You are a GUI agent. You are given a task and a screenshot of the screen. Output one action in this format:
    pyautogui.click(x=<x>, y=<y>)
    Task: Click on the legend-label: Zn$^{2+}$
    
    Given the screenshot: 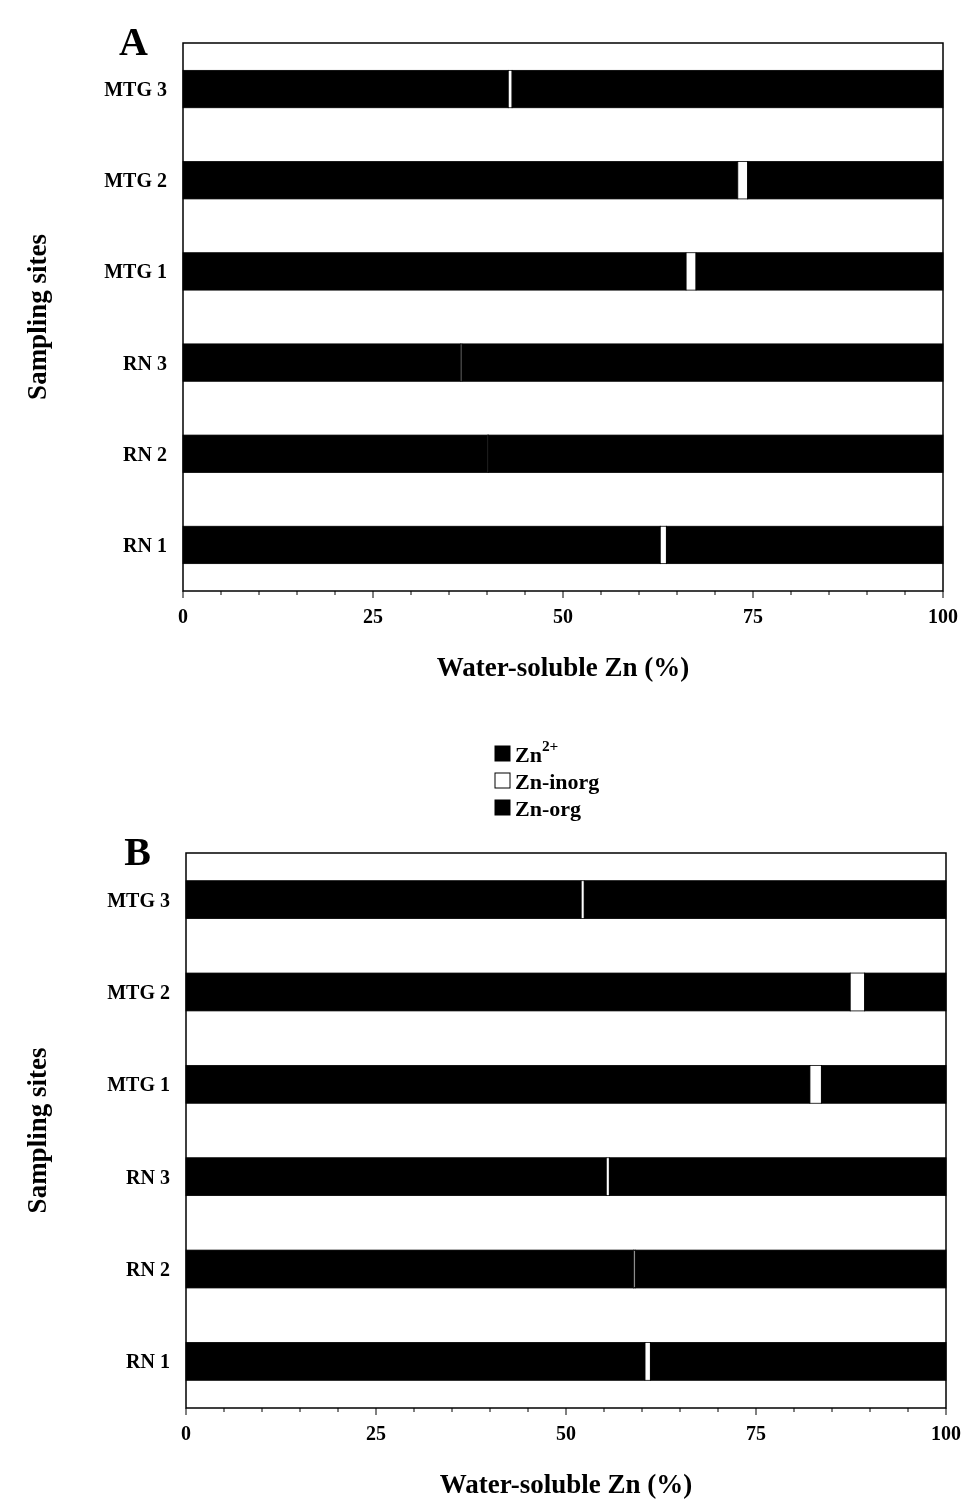 What is the action you would take?
    pyautogui.click(x=537, y=752)
    